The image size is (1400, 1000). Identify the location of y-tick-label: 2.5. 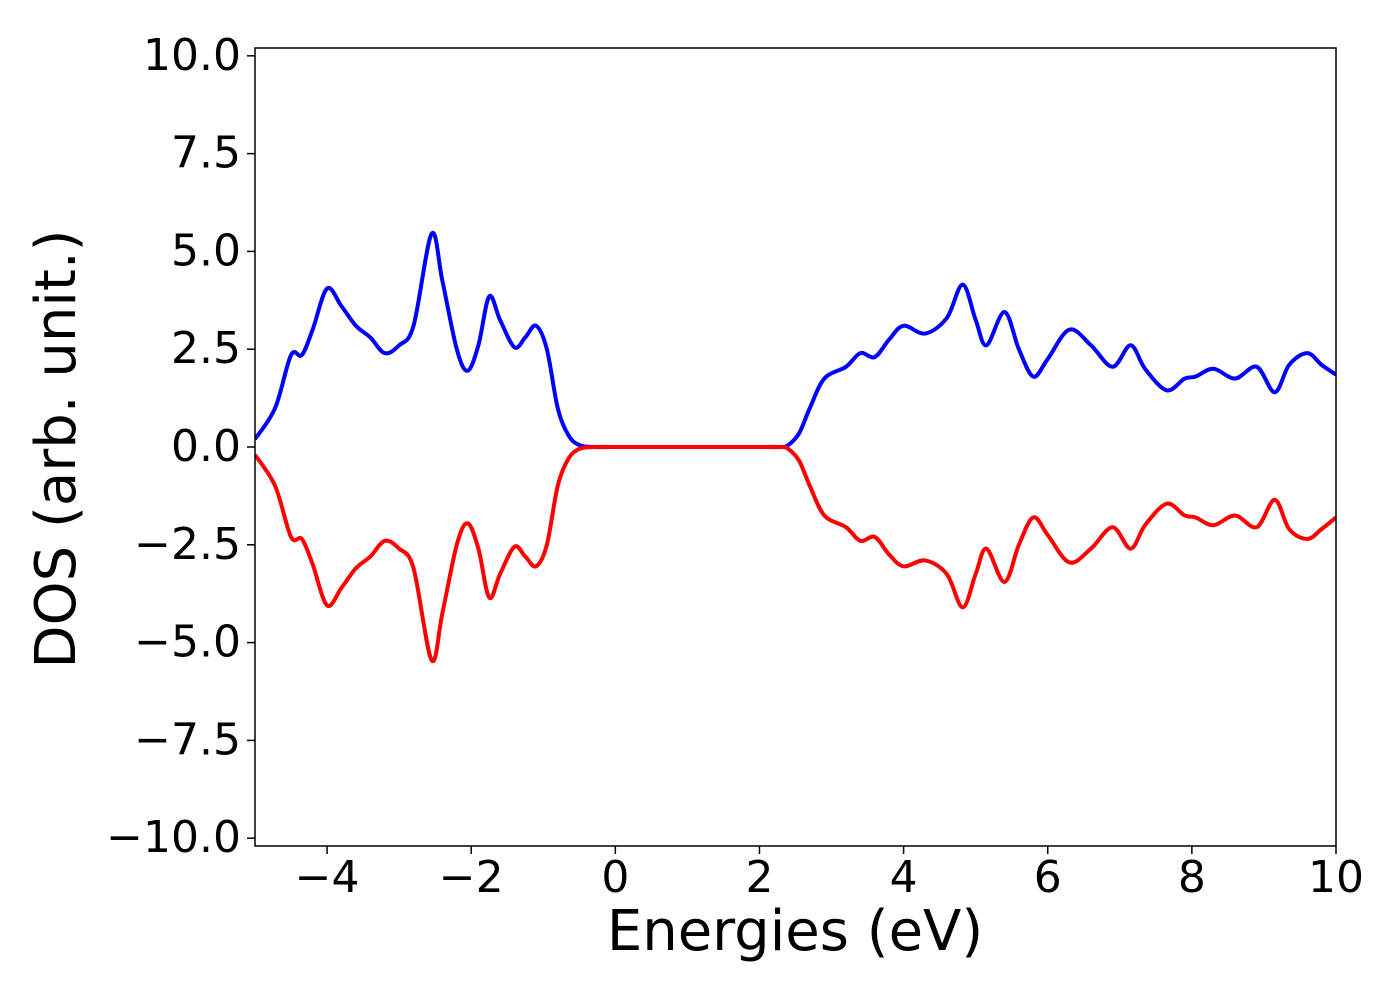
(206, 348).